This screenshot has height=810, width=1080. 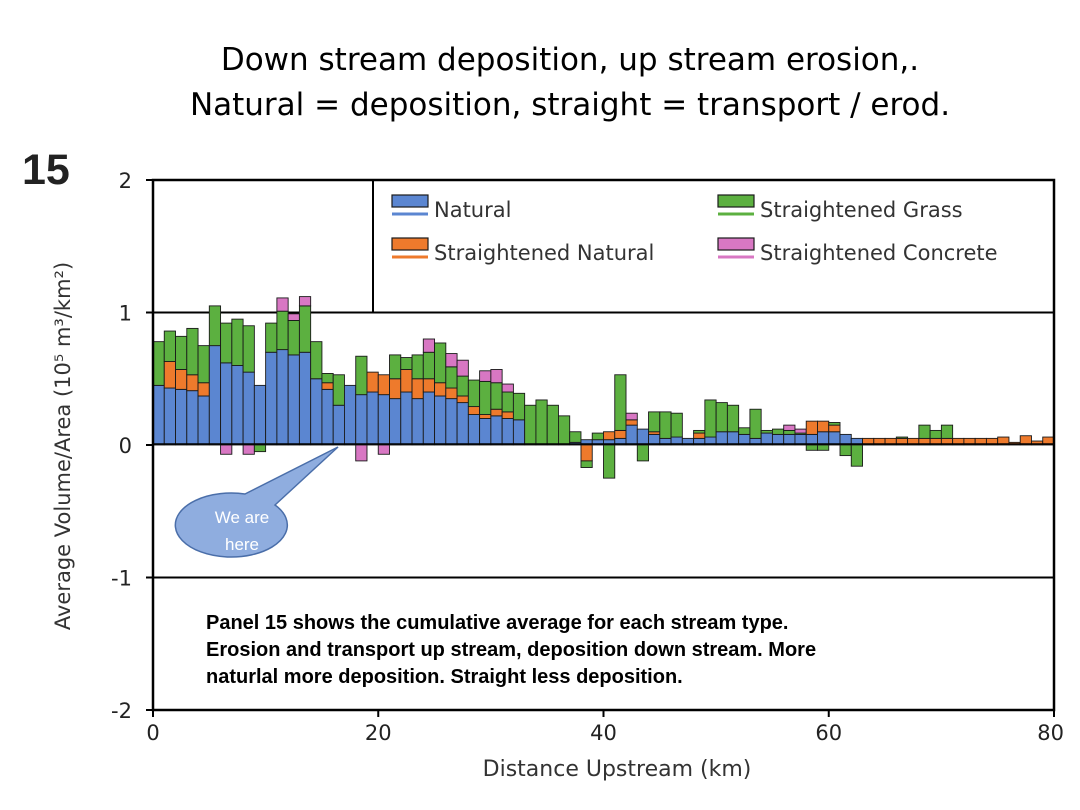 I want to click on y-tick-label: 1, so click(x=125, y=314).